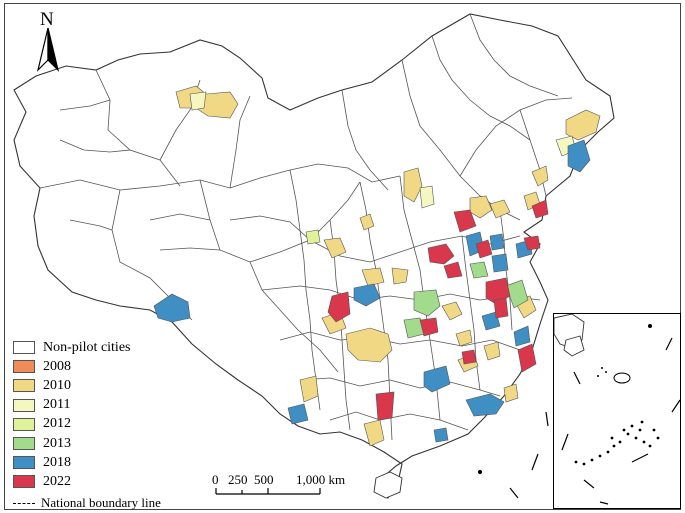  I want to click on hainan-island, so click(388, 485).